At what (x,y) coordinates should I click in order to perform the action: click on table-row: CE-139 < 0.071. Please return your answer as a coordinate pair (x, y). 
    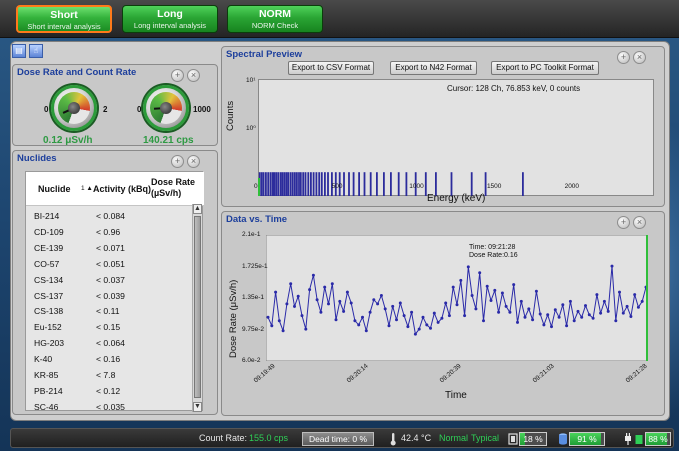
    Looking at the image, I should click on (114, 248).